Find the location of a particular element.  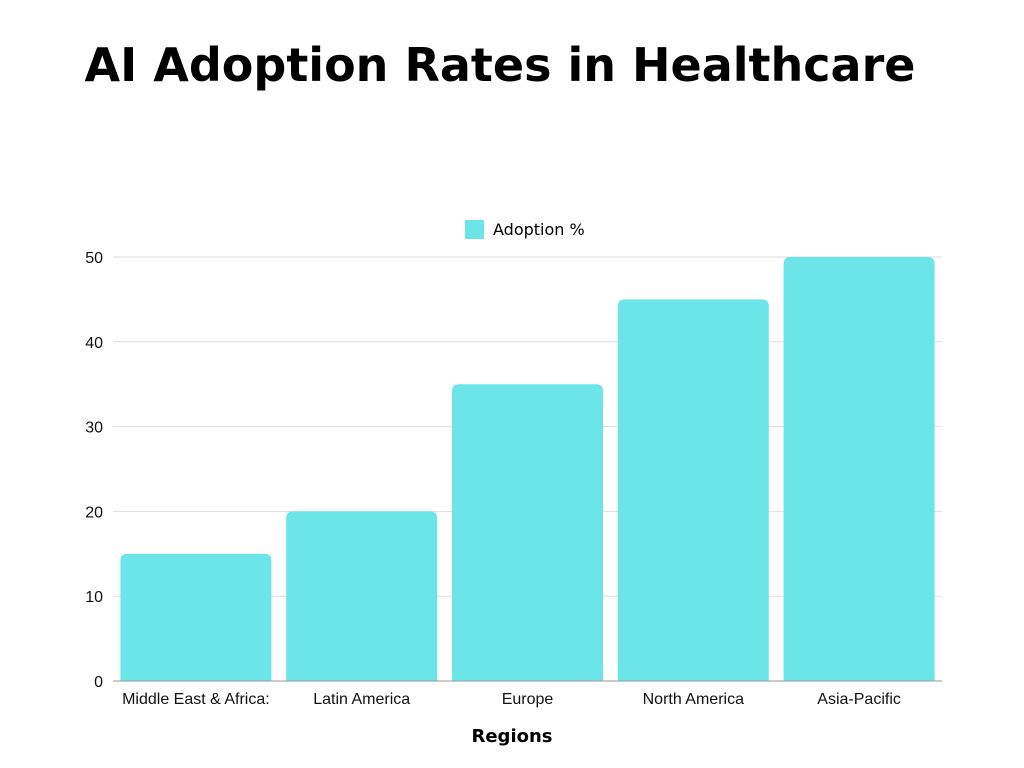

x-tick-label: Europe is located at coordinates (528, 699).